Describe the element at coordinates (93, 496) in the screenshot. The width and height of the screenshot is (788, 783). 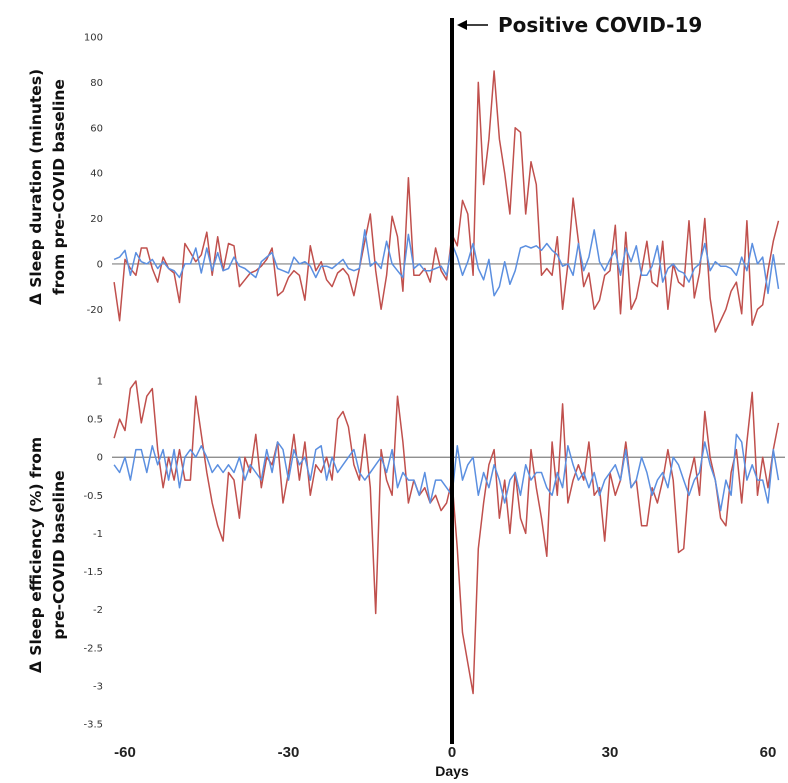
I see `bottom-y-tick-label: -0.5` at that location.